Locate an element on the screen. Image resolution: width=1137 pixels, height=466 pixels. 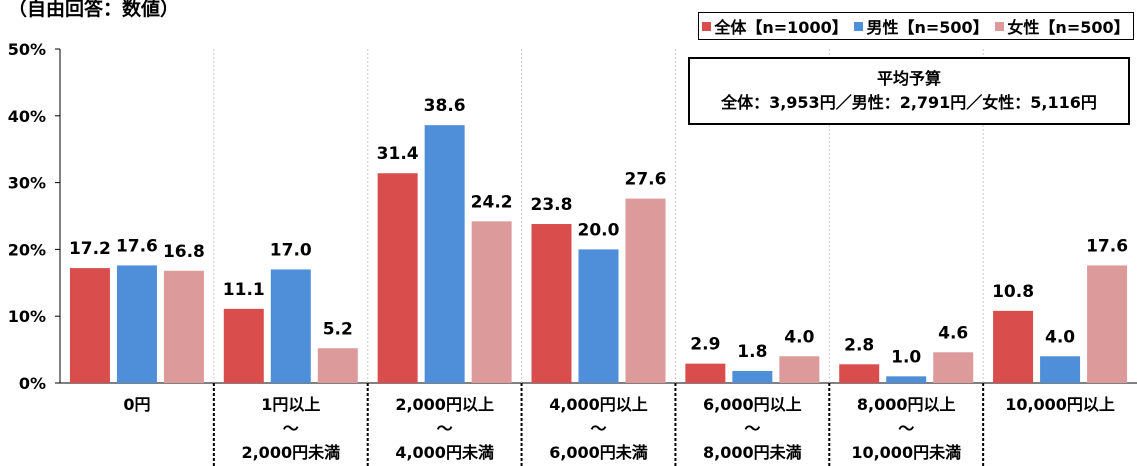
x-tick-label: 6,000円未満 is located at coordinates (598, 452).